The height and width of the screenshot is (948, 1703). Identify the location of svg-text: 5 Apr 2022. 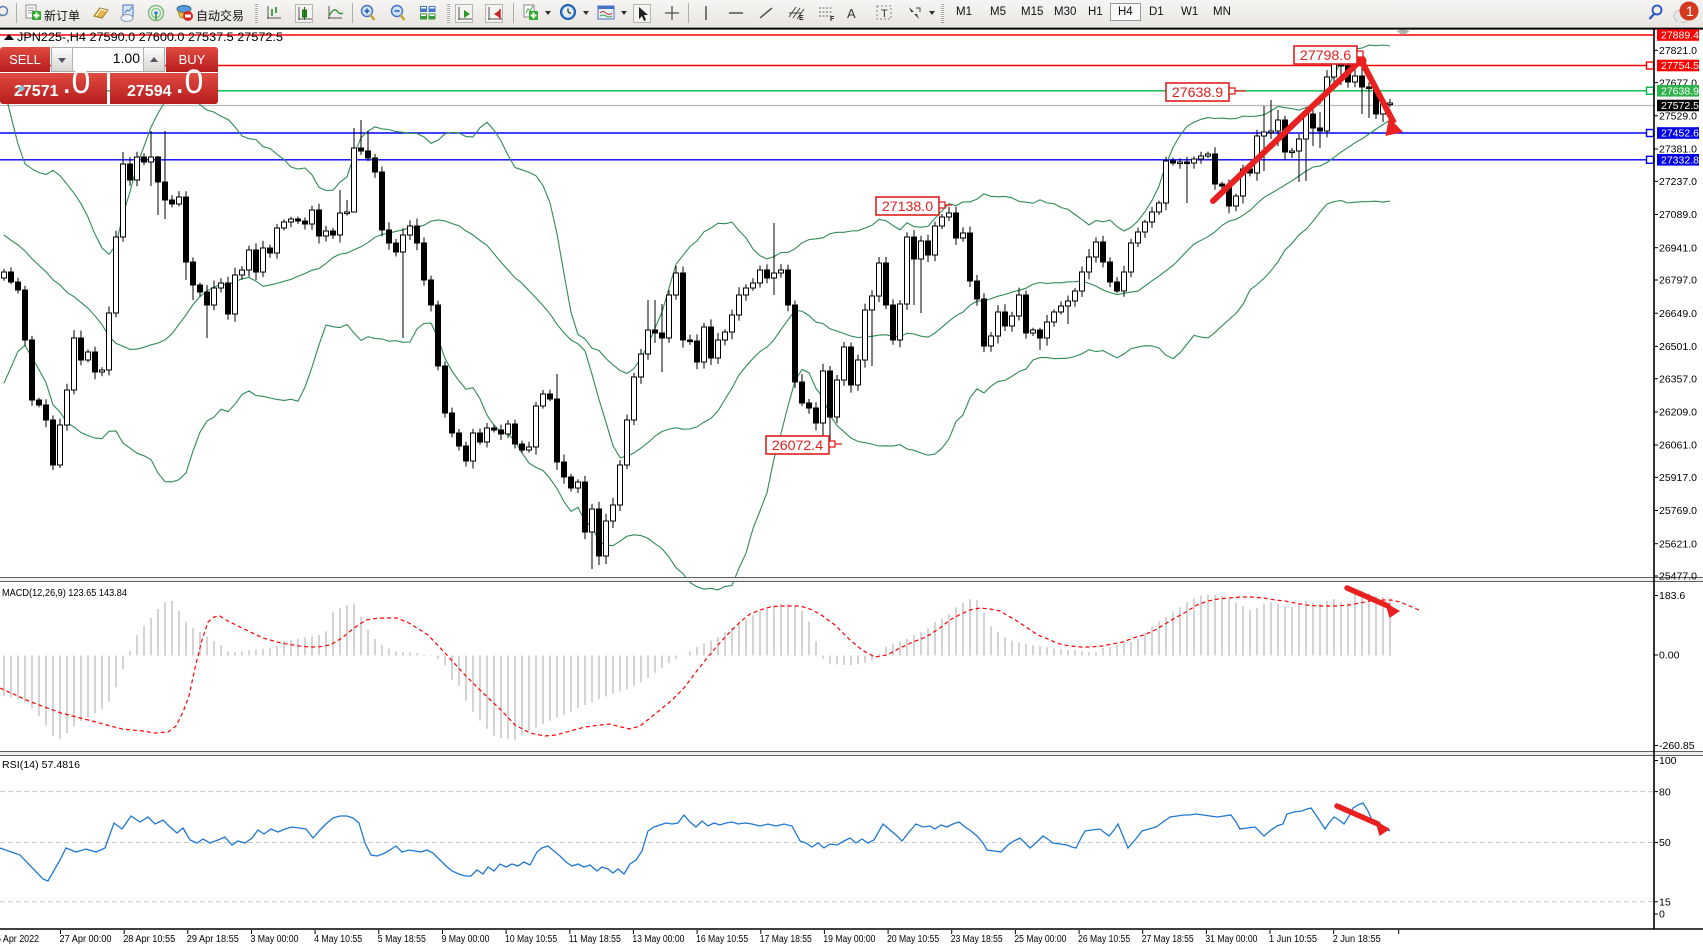
(19, 939).